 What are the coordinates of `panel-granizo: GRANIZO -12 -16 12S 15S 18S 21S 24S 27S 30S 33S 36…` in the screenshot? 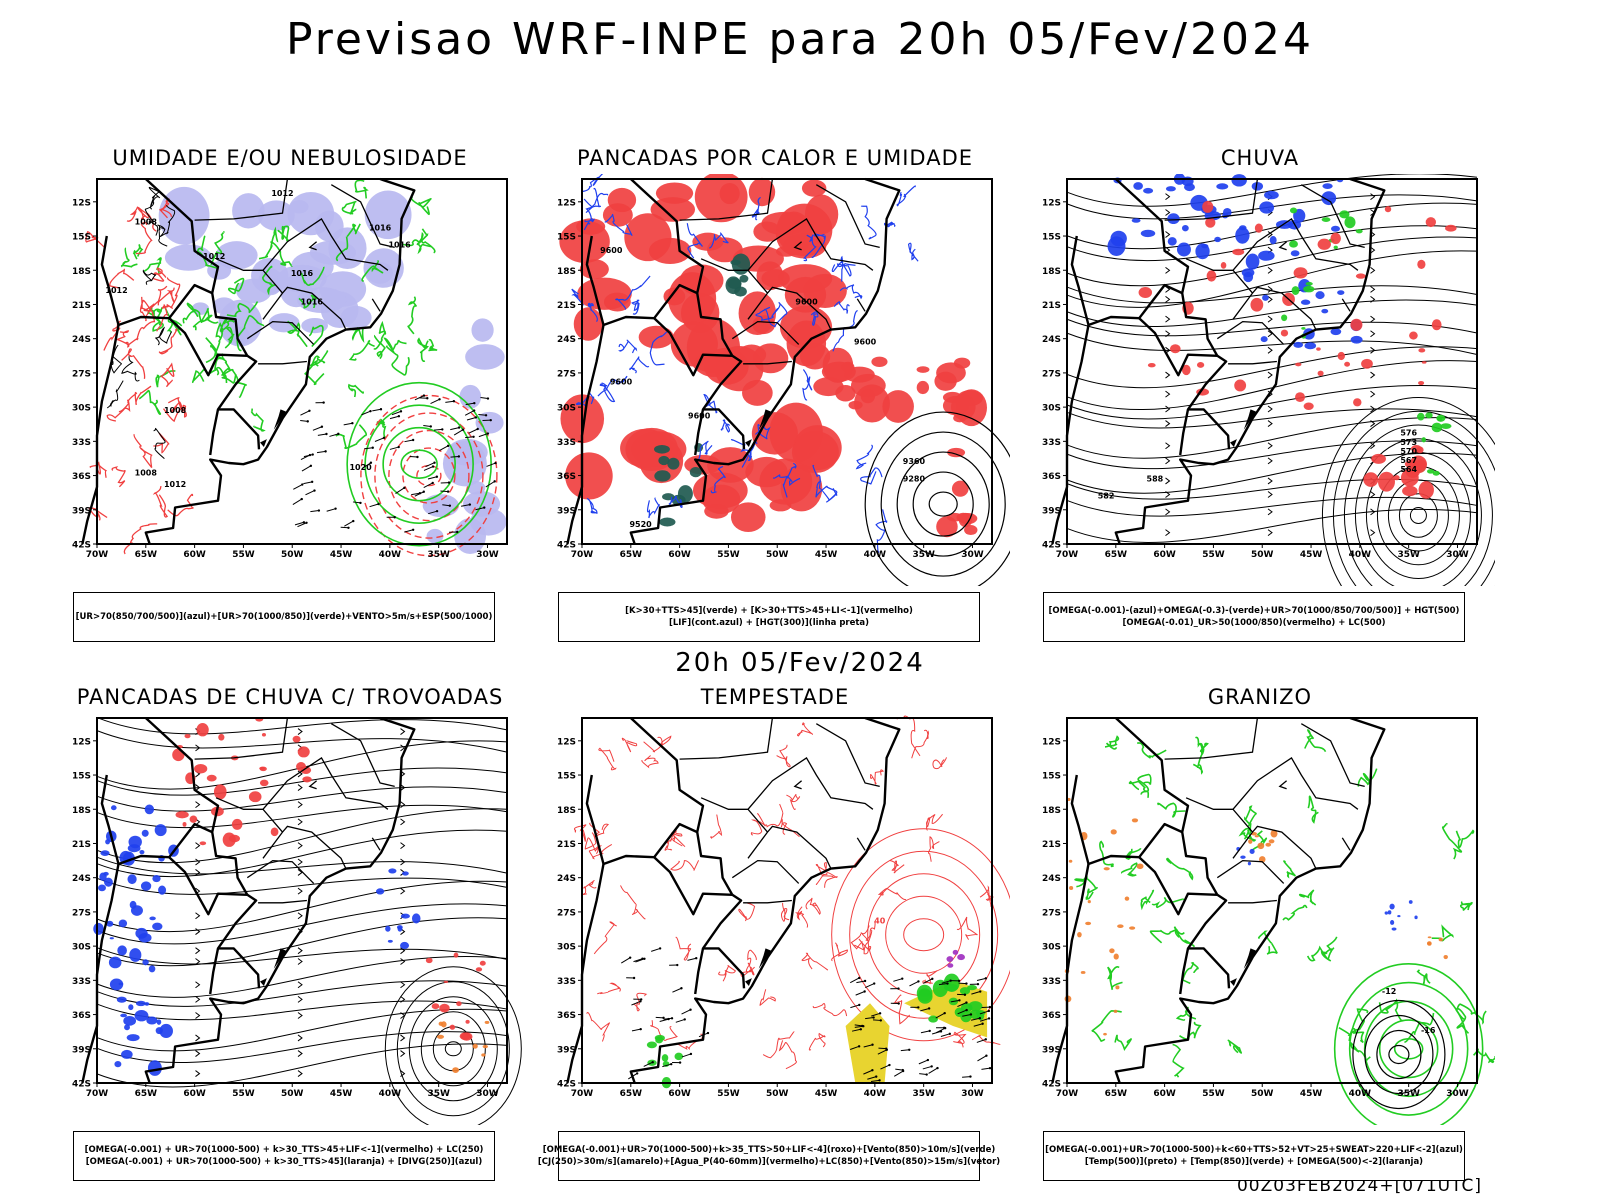 It's located at (1260, 933).